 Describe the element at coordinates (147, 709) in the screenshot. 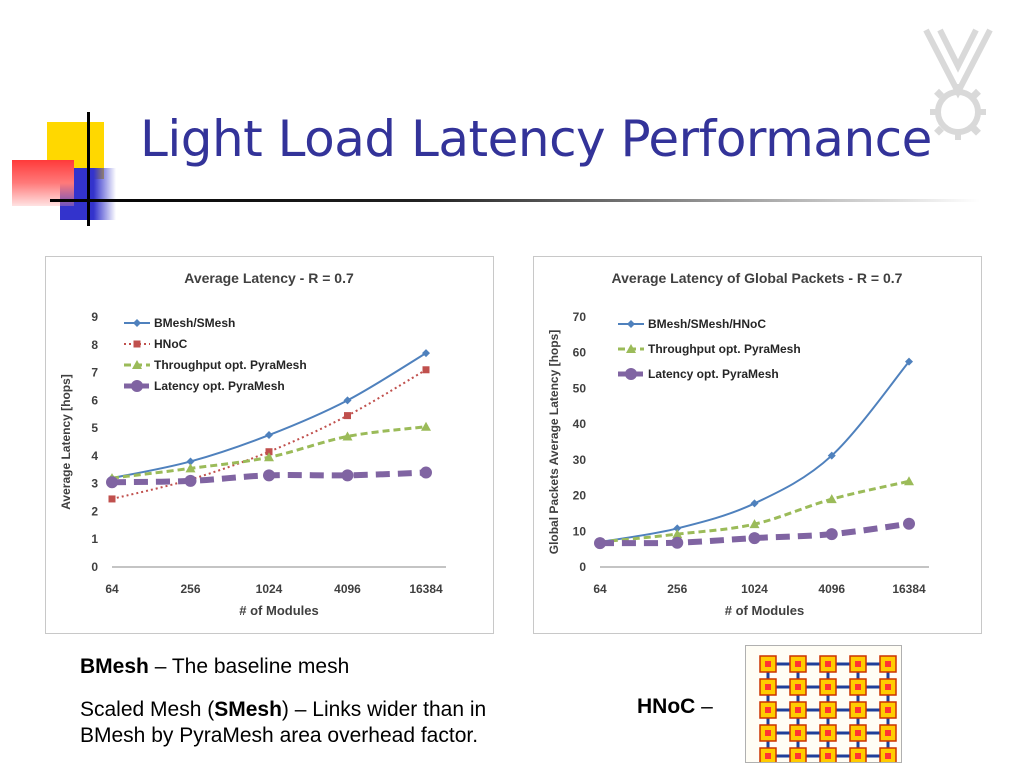

I see `note-smesh-pre: Scaled Mesh (` at that location.